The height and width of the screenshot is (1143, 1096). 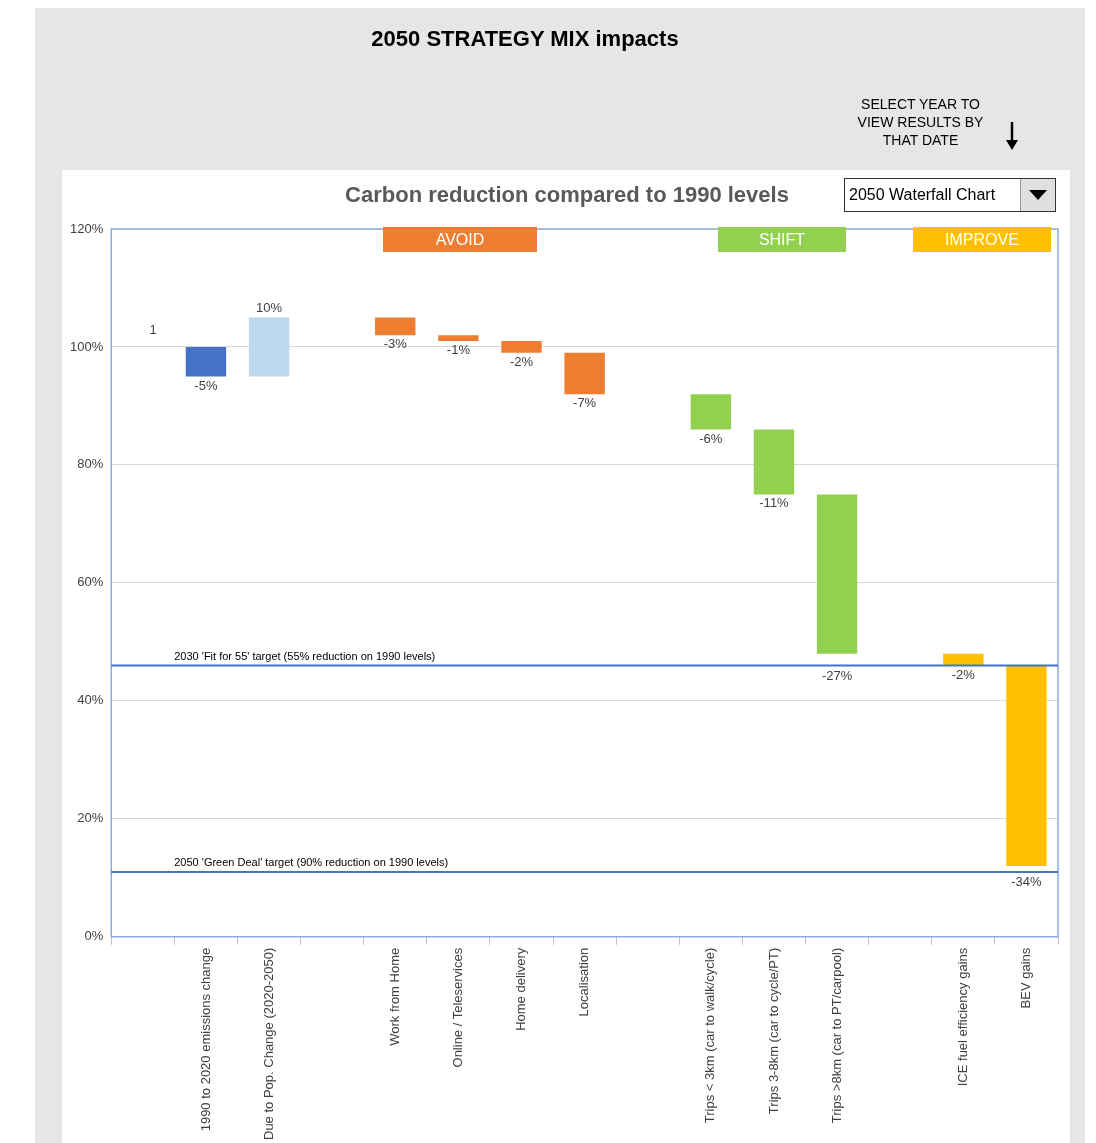 I want to click on y-tick-label: 60%, so click(x=90, y=582).